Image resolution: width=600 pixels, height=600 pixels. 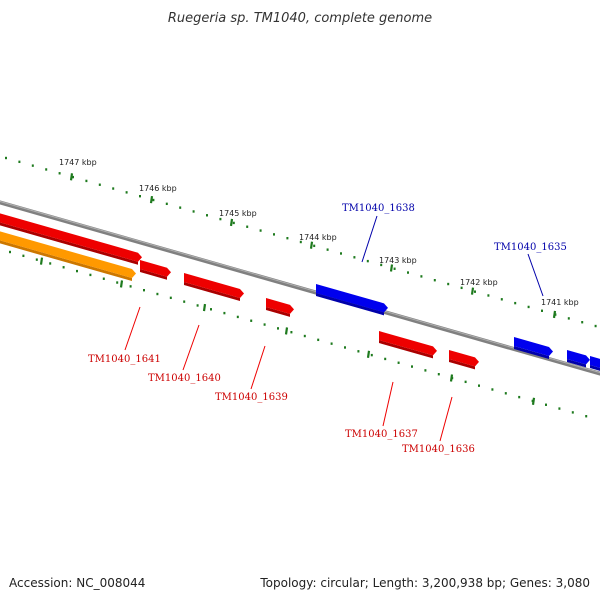 What do you see at coordinates (378, 208) in the screenshot?
I see `gene-label-tm1040-1638: TM1040_1638` at bounding box center [378, 208].